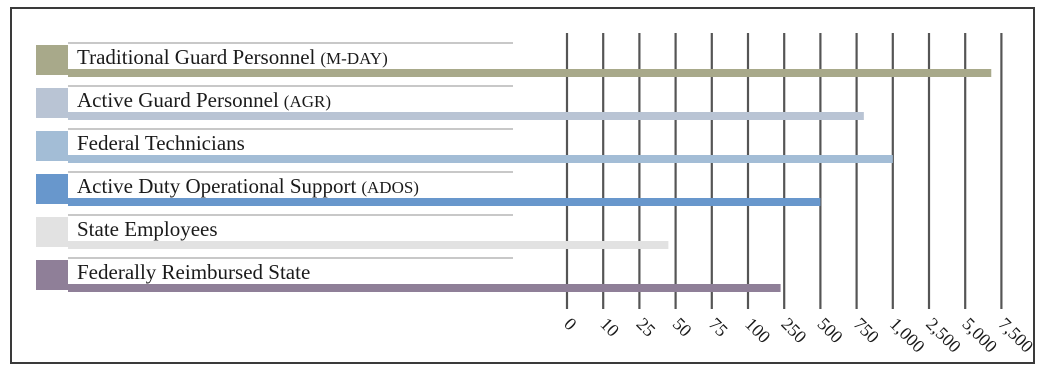  Describe the element at coordinates (682, 327) in the screenshot. I see `tick-label: 50` at that location.